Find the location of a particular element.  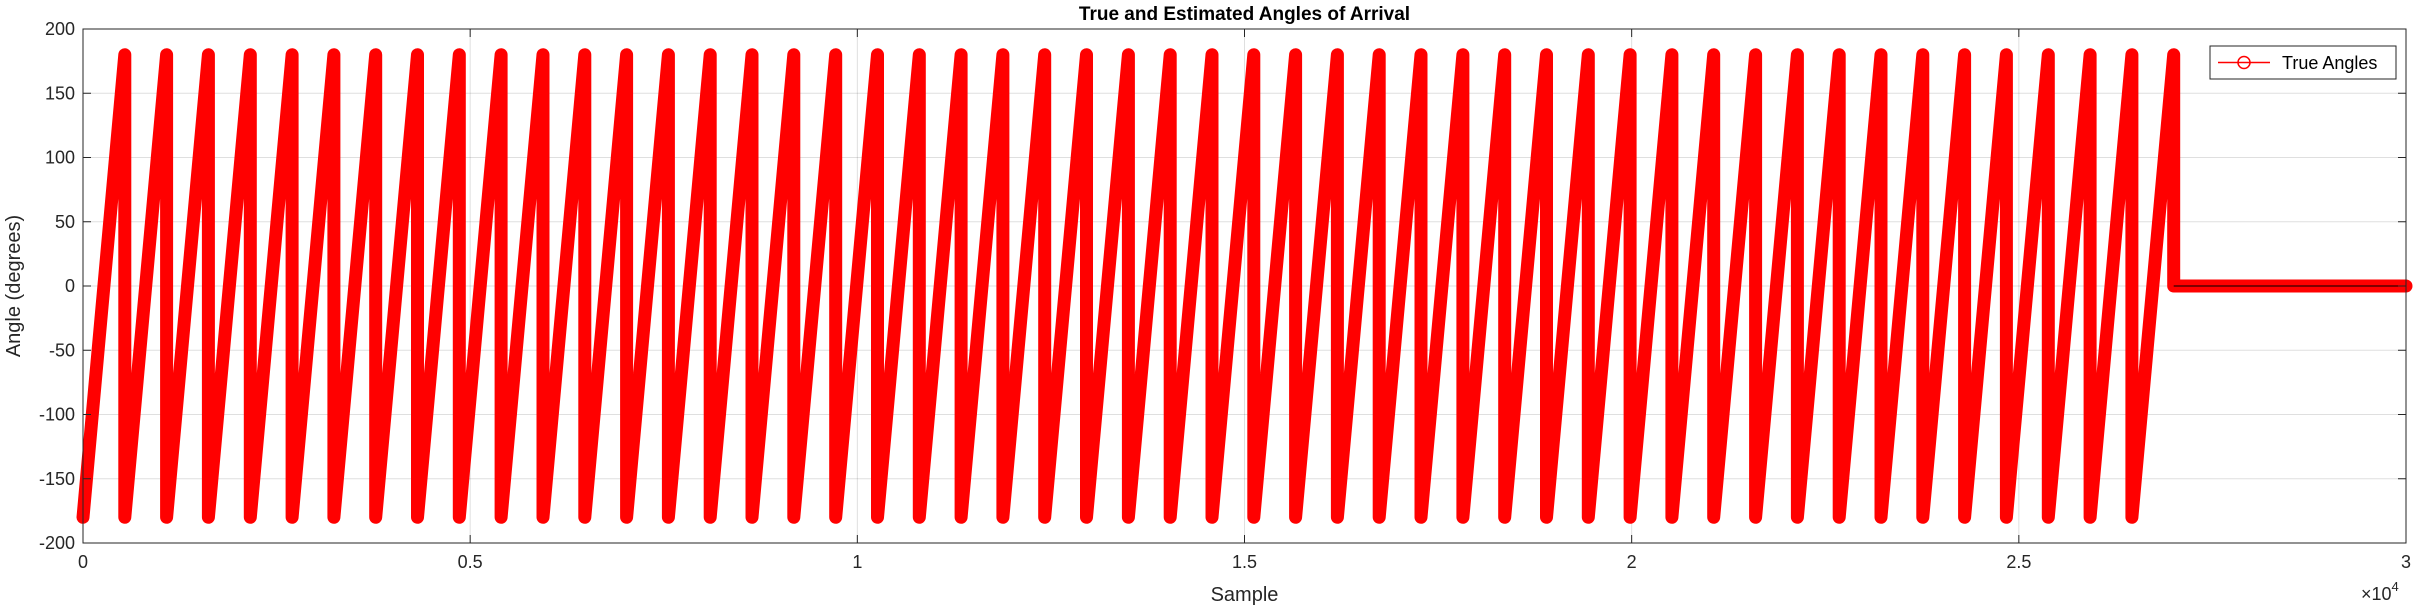

x-tick-label: 1.5 is located at coordinates (1244, 562).